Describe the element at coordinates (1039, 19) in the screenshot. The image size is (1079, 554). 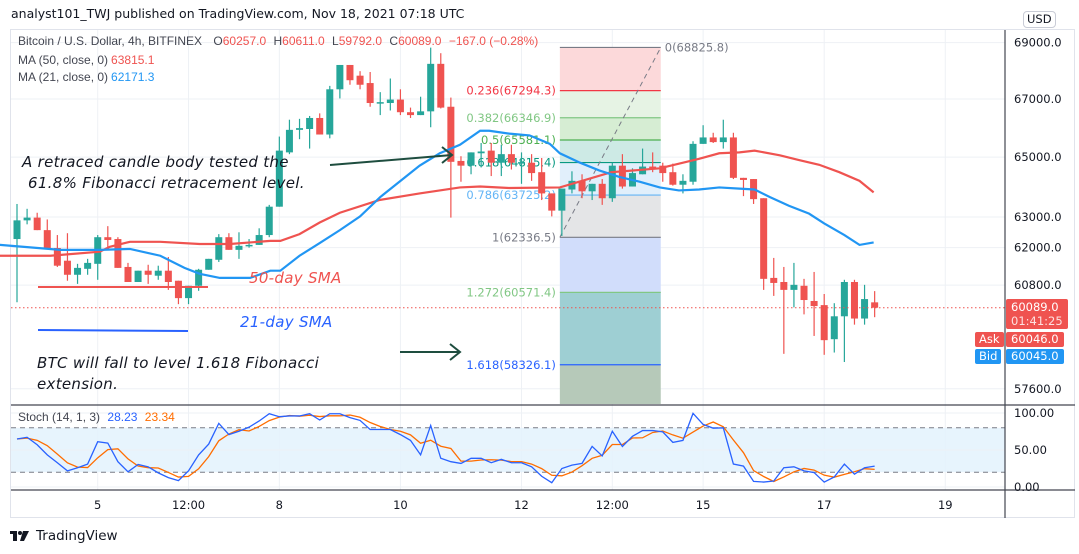
I see `currency-badge: USD` at that location.